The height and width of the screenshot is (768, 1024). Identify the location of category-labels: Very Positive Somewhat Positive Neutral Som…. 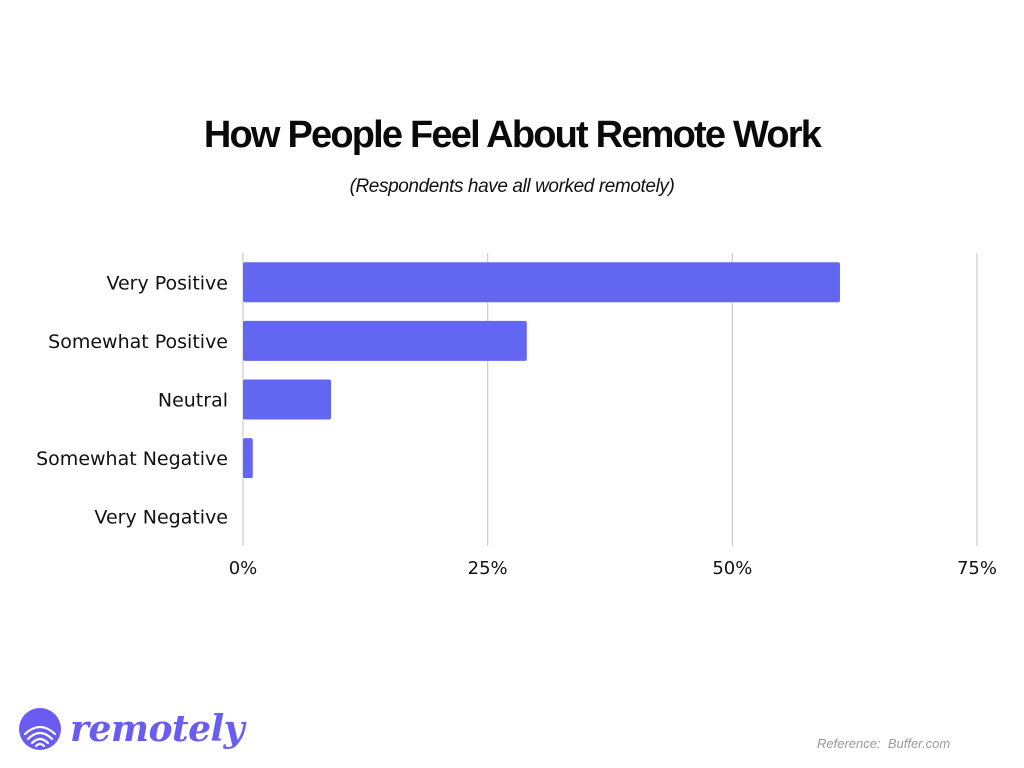
(132, 400).